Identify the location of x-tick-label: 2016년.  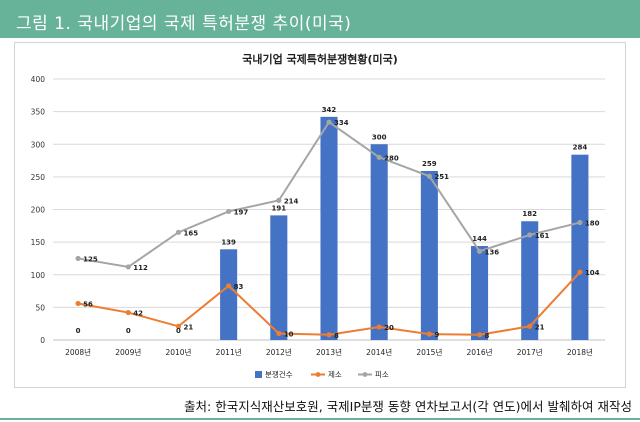
(480, 352).